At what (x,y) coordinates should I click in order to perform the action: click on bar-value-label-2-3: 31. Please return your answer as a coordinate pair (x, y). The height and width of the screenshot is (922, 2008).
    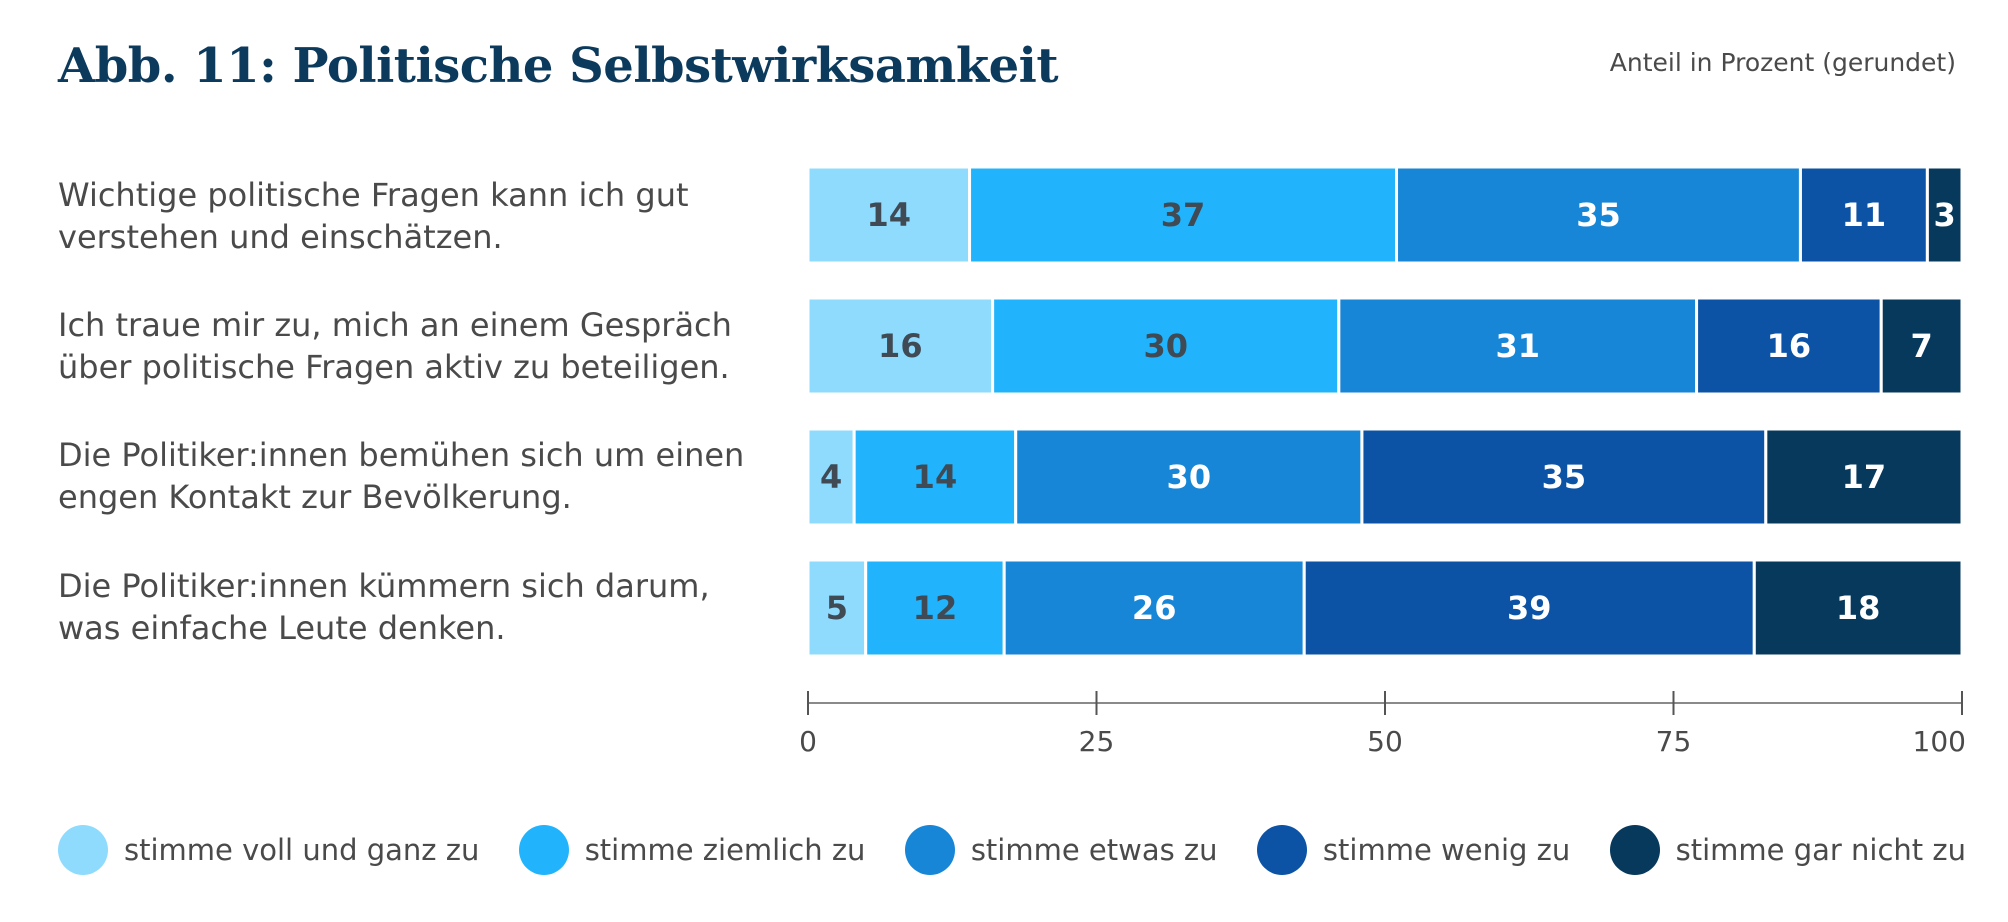
    Looking at the image, I should click on (1517, 346).